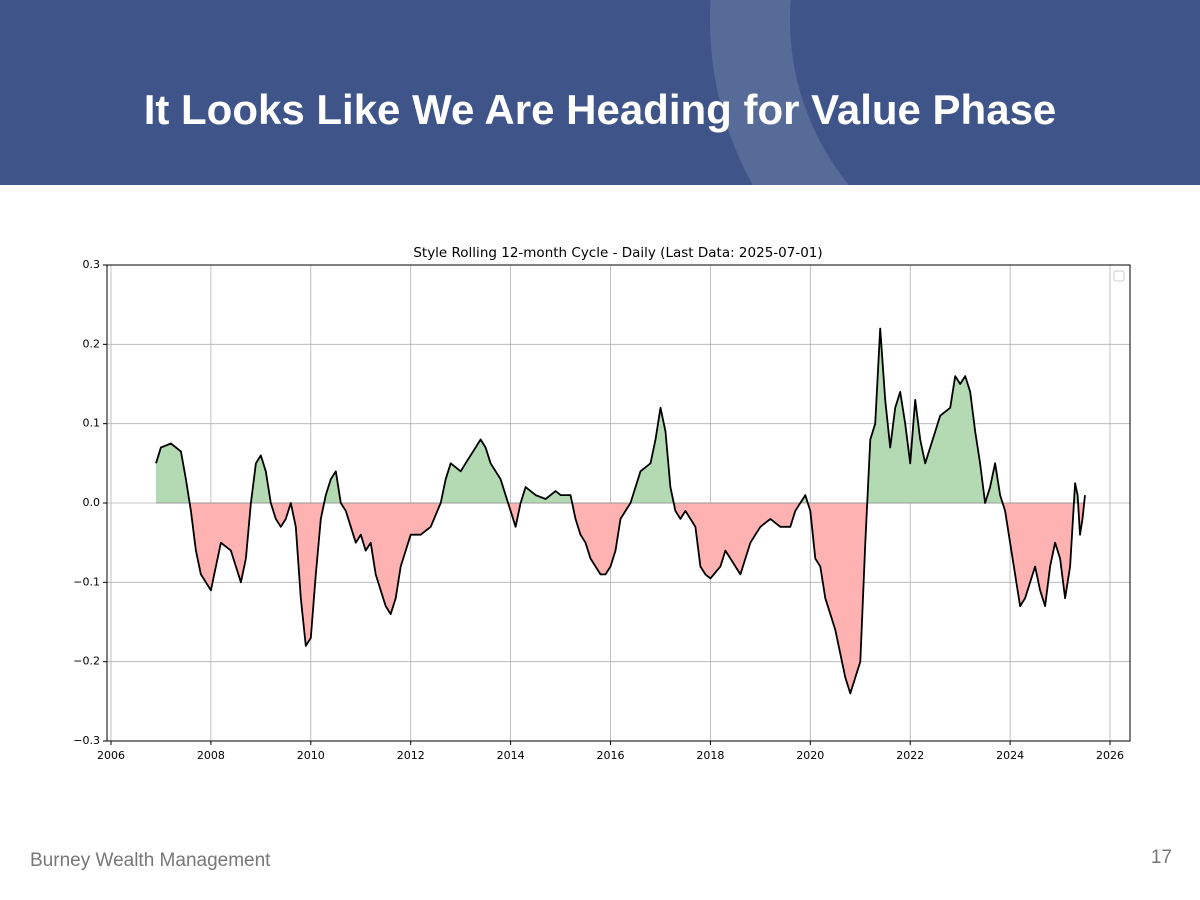 This screenshot has height=900, width=1200. Describe the element at coordinates (710, 755) in the screenshot. I see `x-tick-label: 2018` at that location.